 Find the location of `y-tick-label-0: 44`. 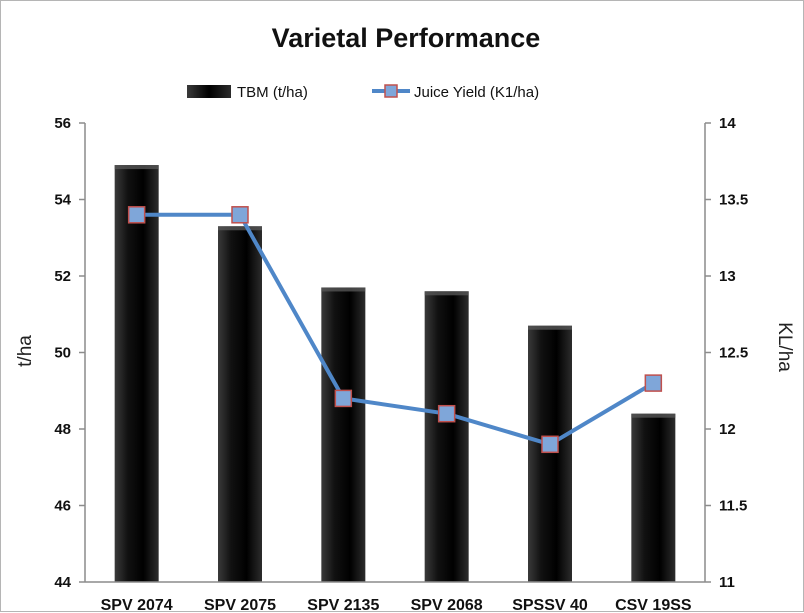

y-tick-label-0: 44 is located at coordinates (62, 582).